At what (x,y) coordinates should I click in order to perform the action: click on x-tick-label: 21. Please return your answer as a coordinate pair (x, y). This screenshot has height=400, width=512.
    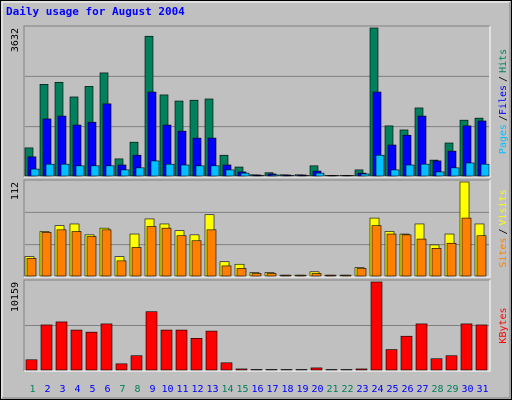
    Looking at the image, I should click on (332, 389).